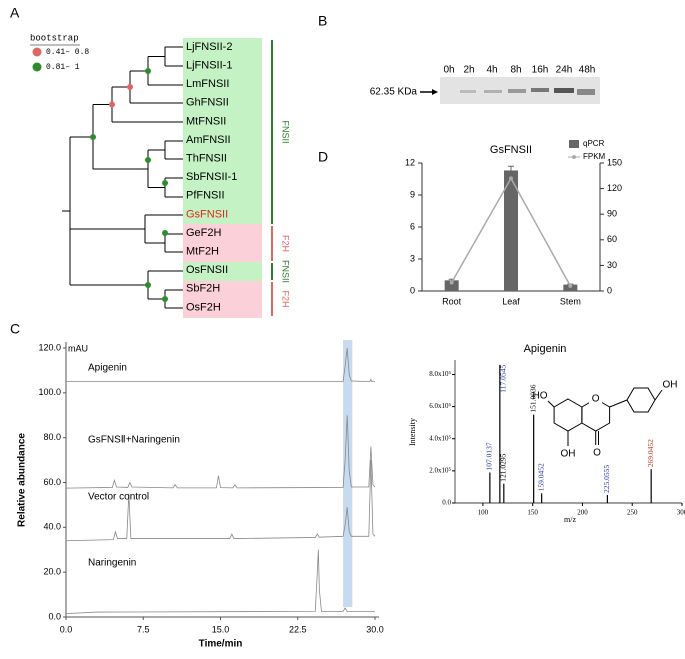 This screenshot has height=659, width=685. Describe the element at coordinates (489, 456) in the screenshot. I see `peak-label: 107.0137` at that location.